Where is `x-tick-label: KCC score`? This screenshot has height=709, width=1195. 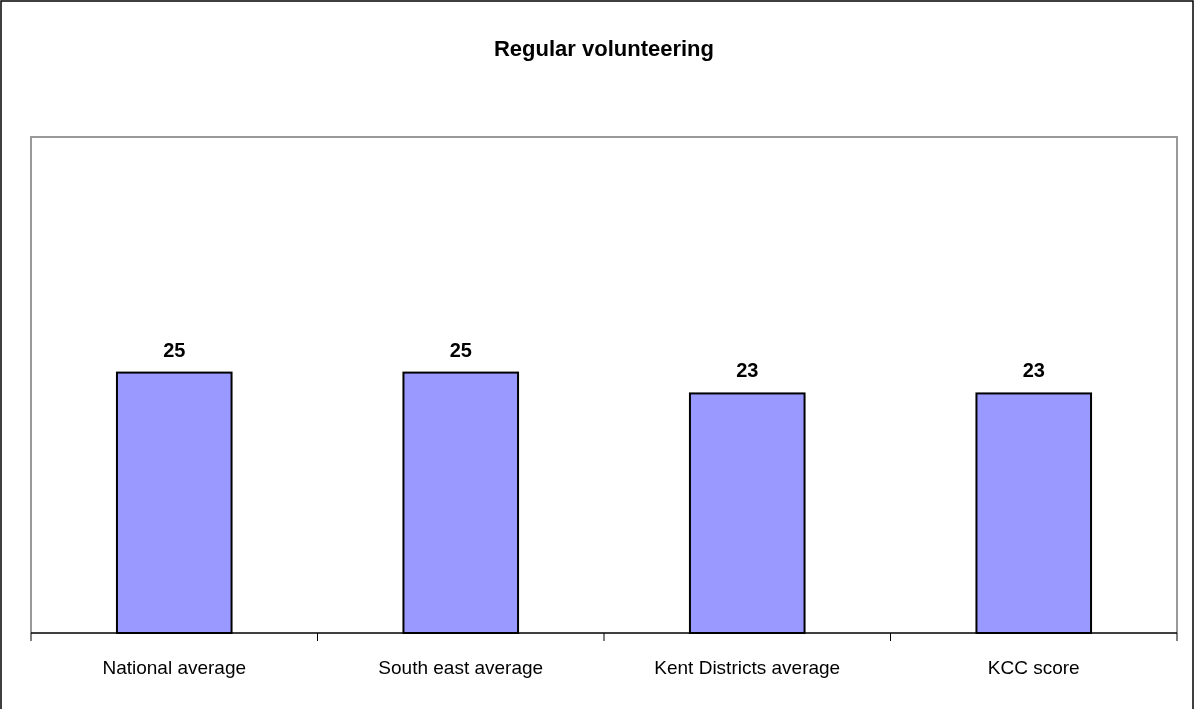 x-tick-label: KCC score is located at coordinates (1033, 667).